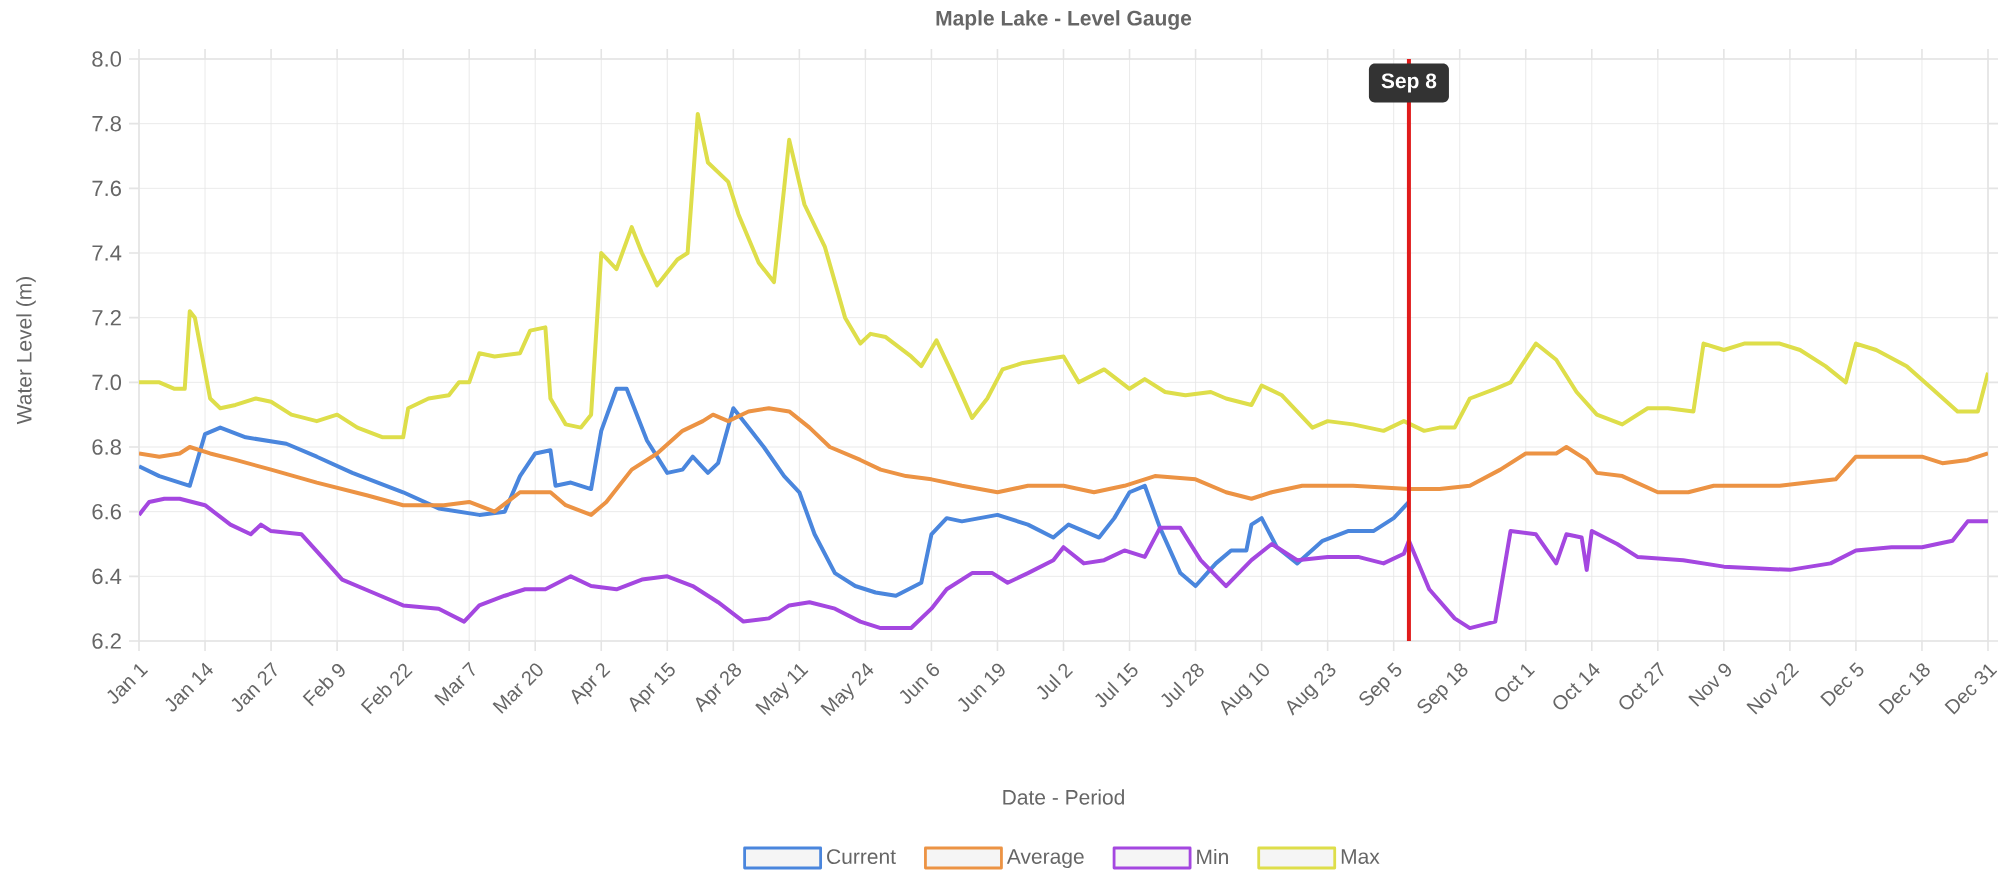 This screenshot has width=2015, height=879. I want to click on legend-label: Current, so click(861, 857).